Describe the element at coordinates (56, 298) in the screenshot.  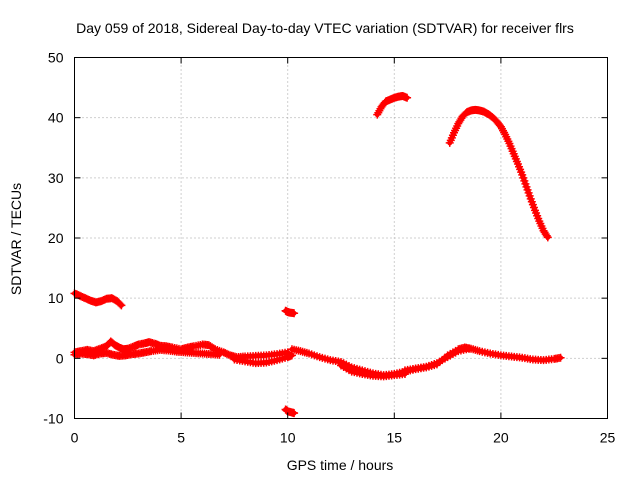
I see `y-tick-label: 10` at that location.